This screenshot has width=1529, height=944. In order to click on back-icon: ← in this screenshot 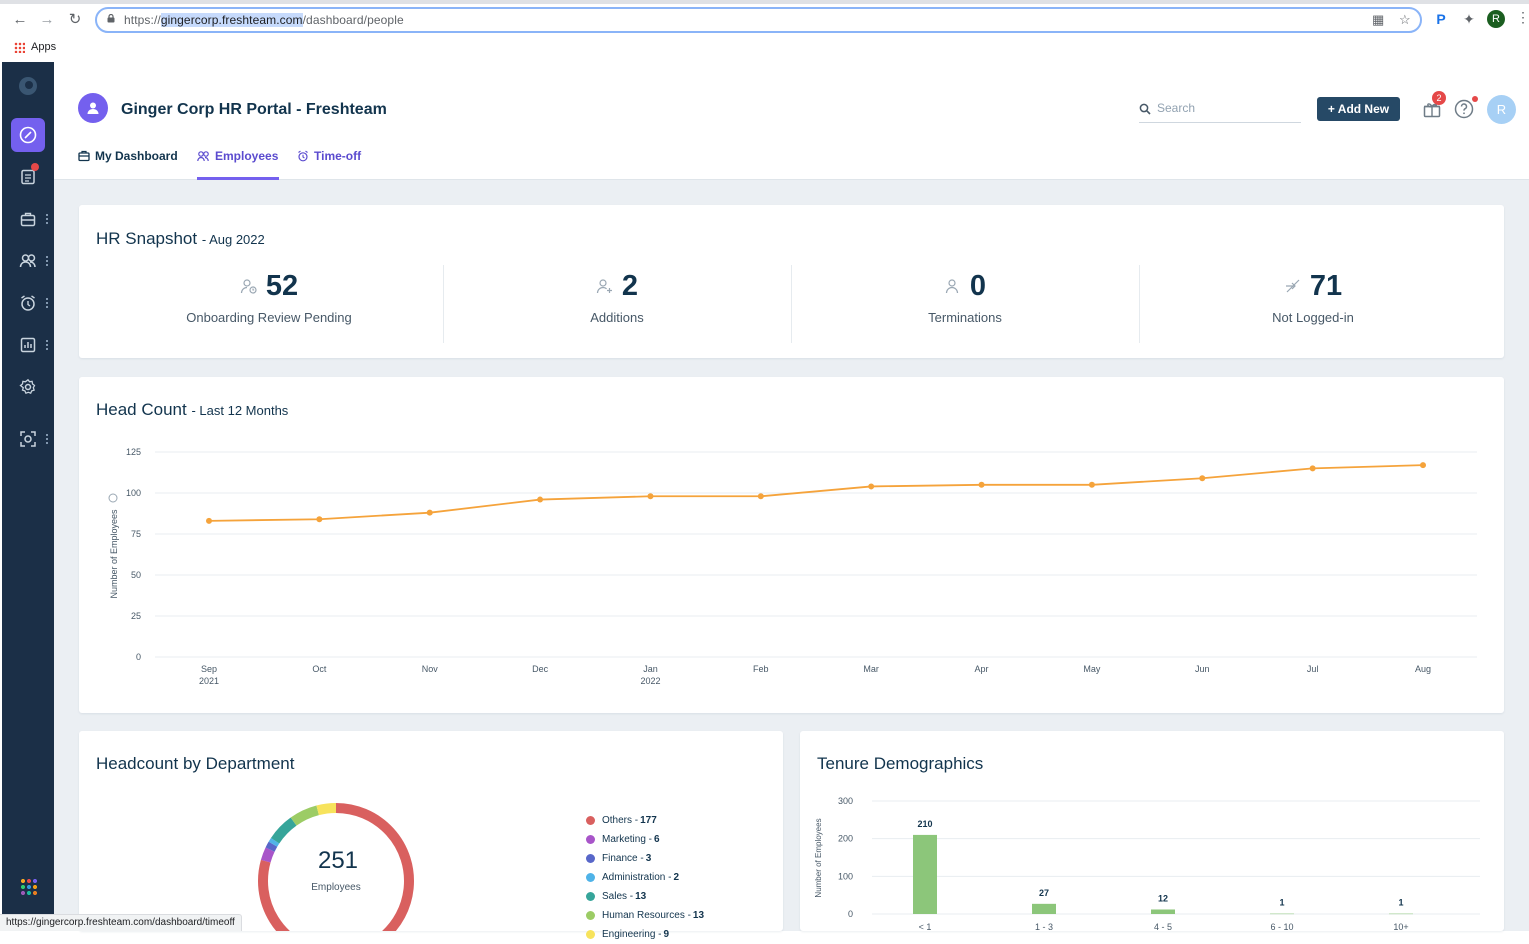, I will do `click(20, 19)`.